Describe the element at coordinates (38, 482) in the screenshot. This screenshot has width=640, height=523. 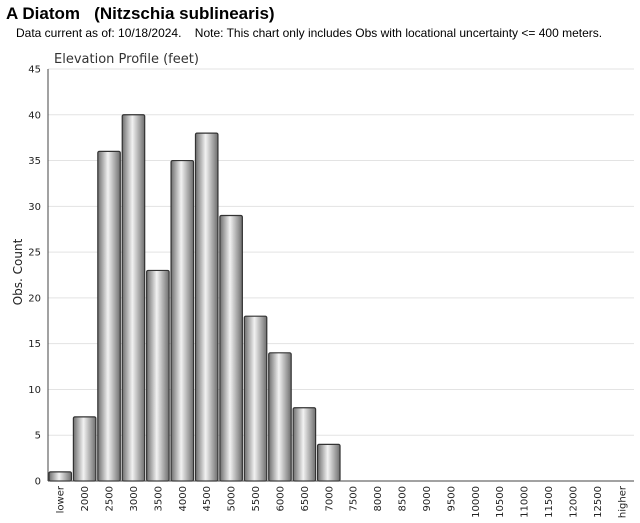
I see `y-tick-label: 0` at that location.